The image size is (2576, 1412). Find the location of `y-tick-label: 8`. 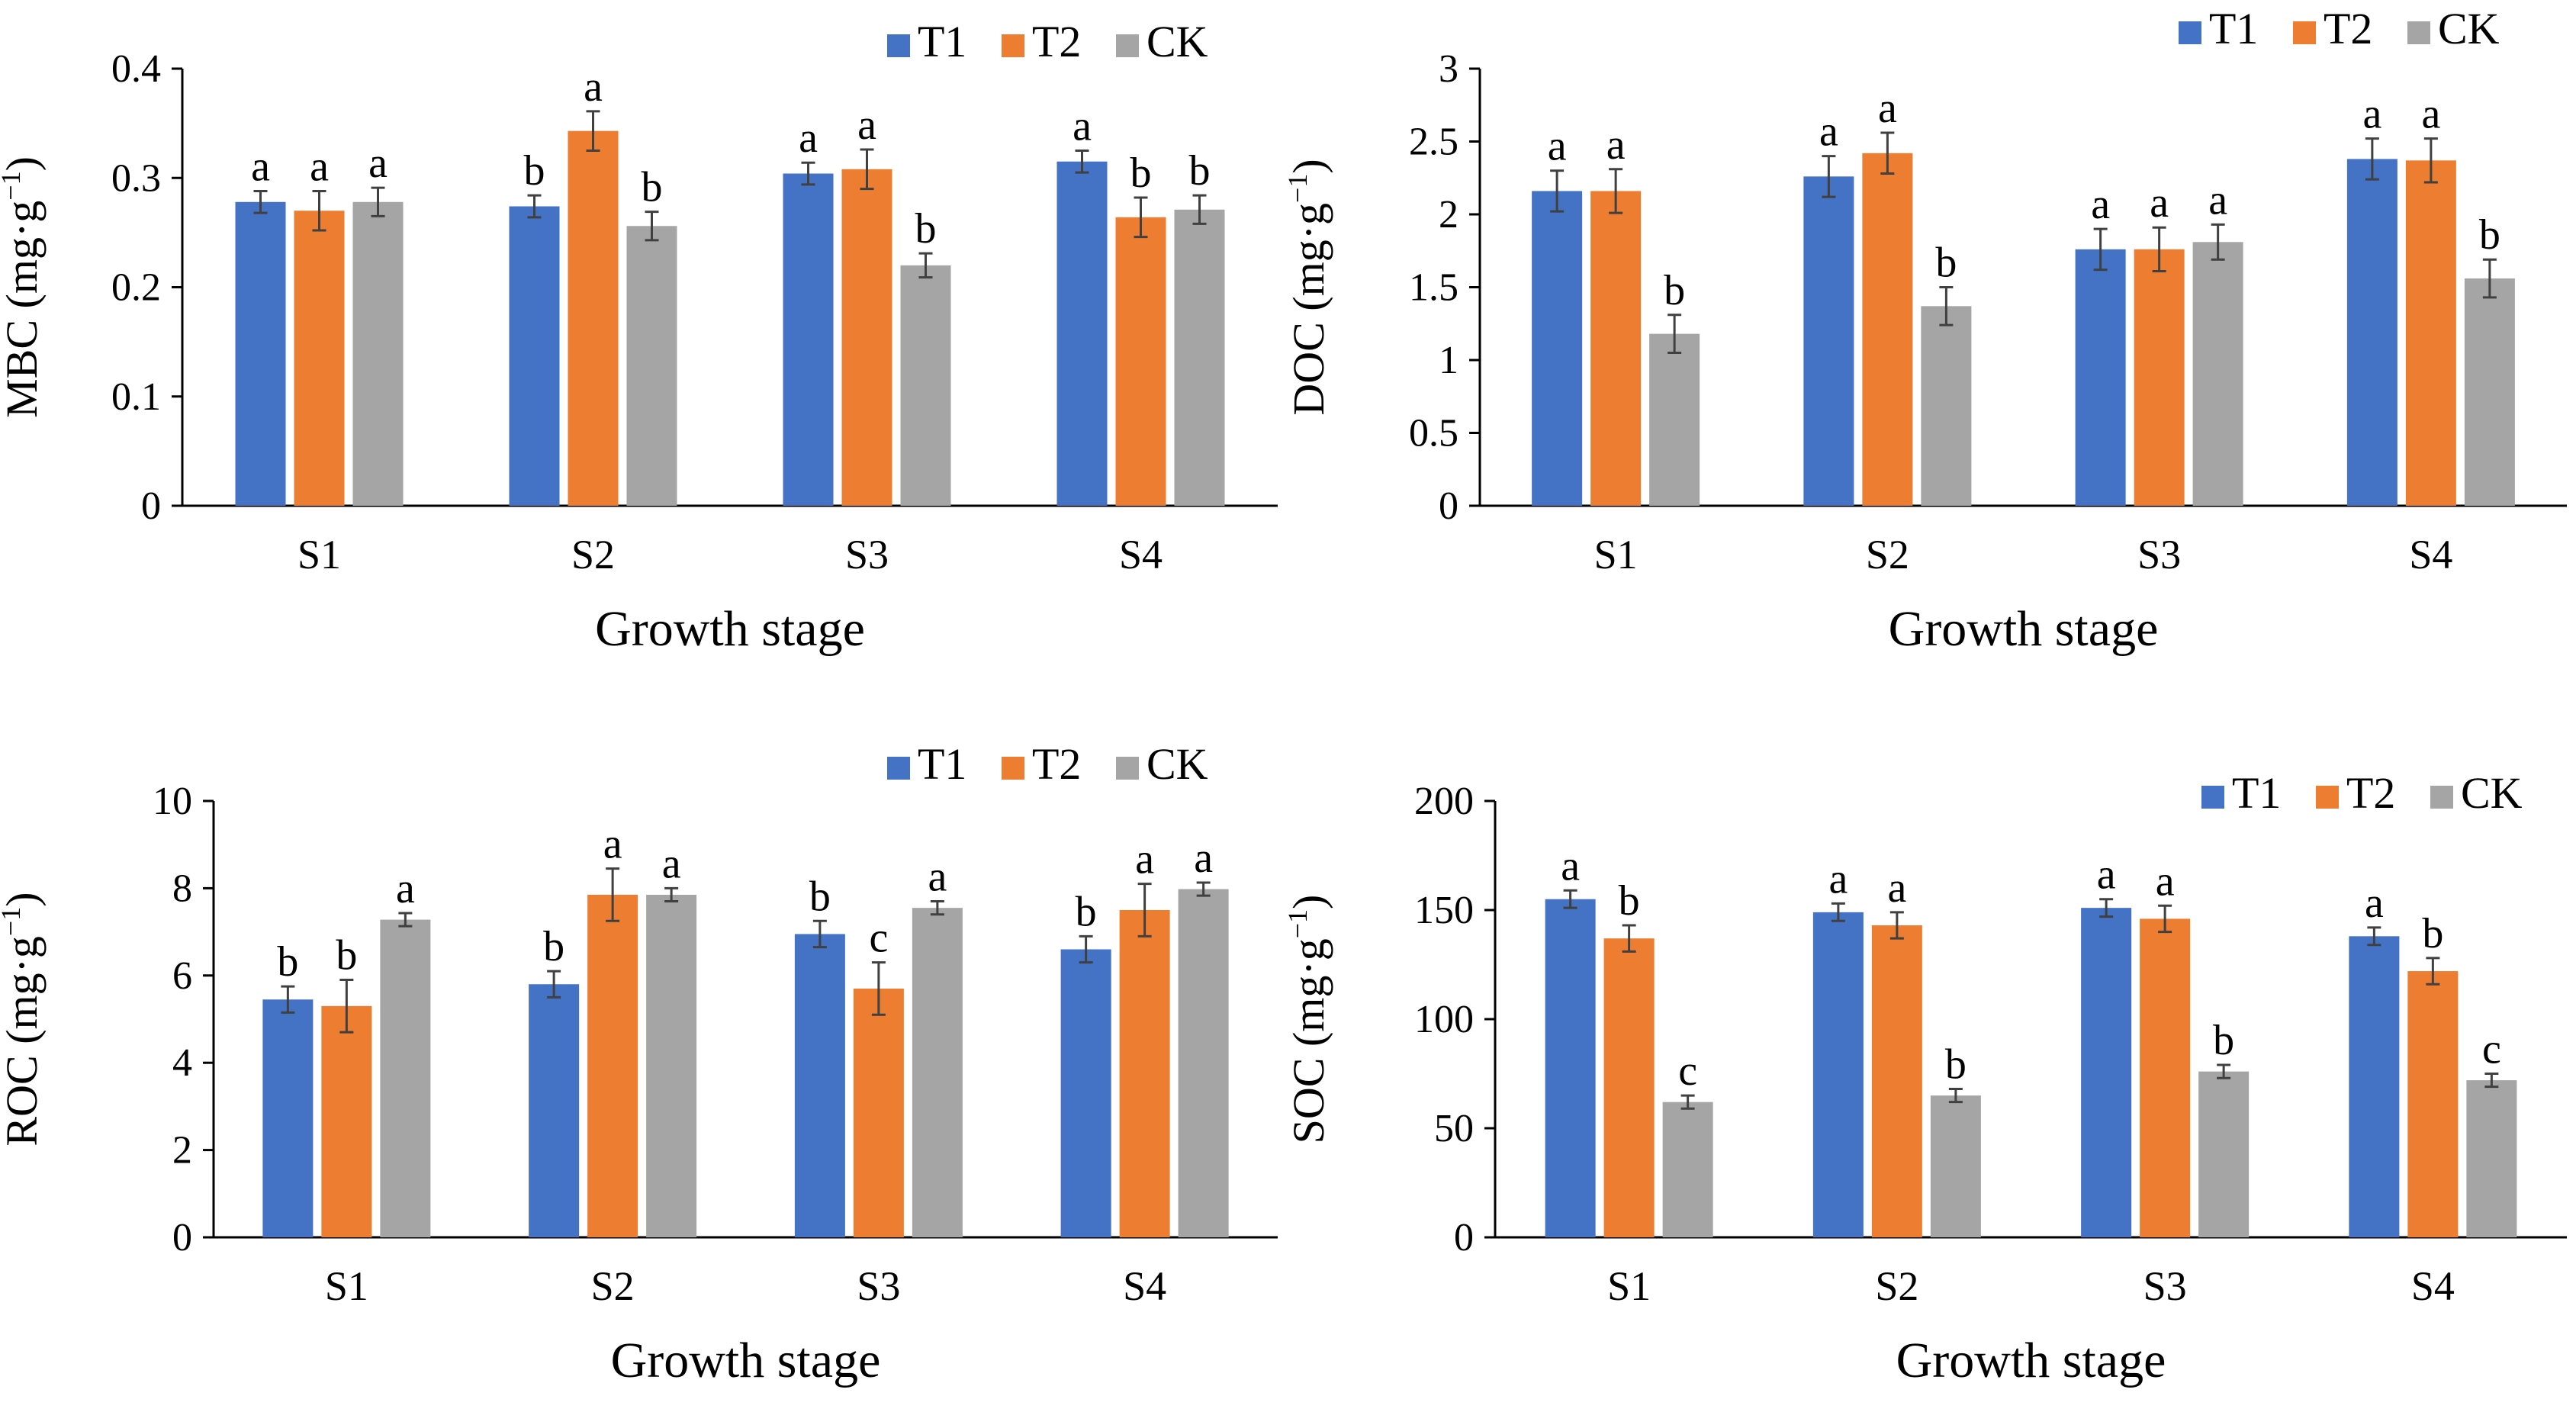

y-tick-label: 8 is located at coordinates (182, 888).